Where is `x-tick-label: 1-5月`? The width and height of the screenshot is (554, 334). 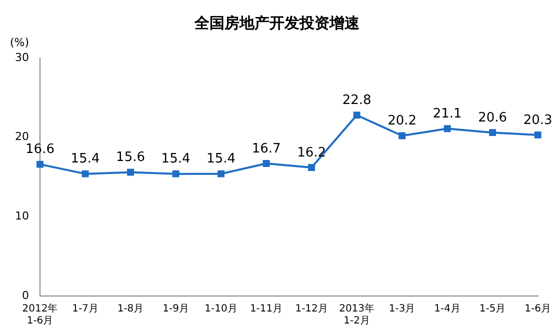 x-tick-label: 1-5月 is located at coordinates (492, 309).